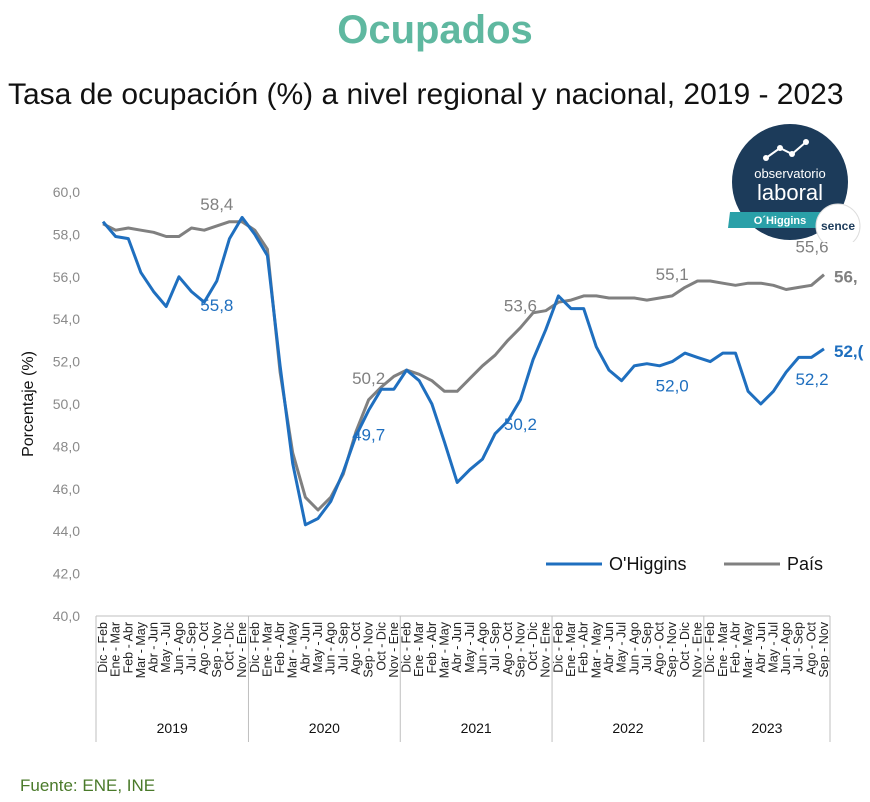 Image resolution: width=870 pixels, height=802 pixels. What do you see at coordinates (66, 362) in the screenshot?
I see `y-tick-label: 52,0` at bounding box center [66, 362].